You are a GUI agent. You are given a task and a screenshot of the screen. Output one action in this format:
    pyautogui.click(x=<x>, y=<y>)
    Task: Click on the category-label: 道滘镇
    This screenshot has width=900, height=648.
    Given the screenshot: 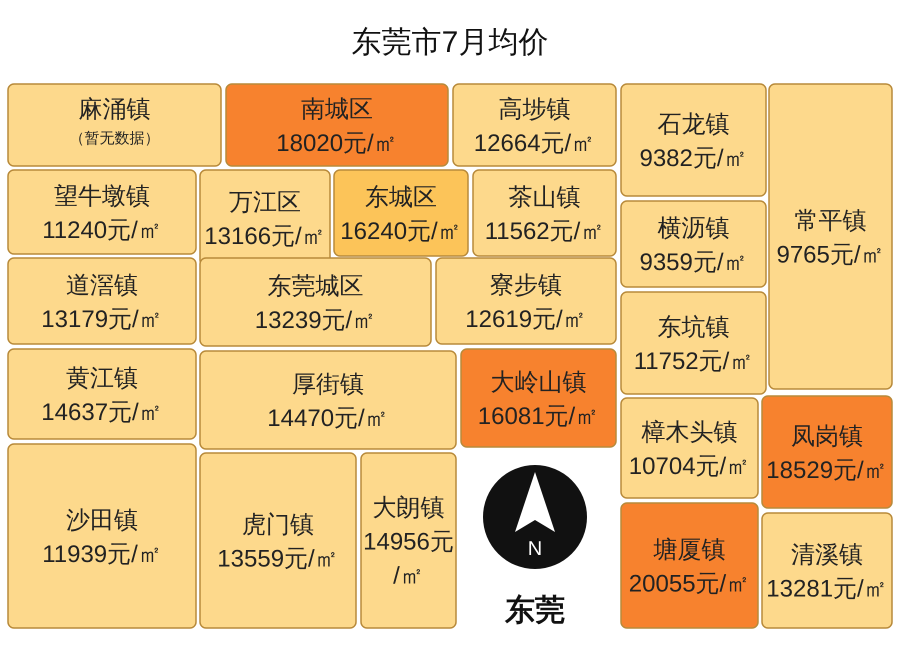 What is the action you would take?
    pyautogui.click(x=102, y=285)
    